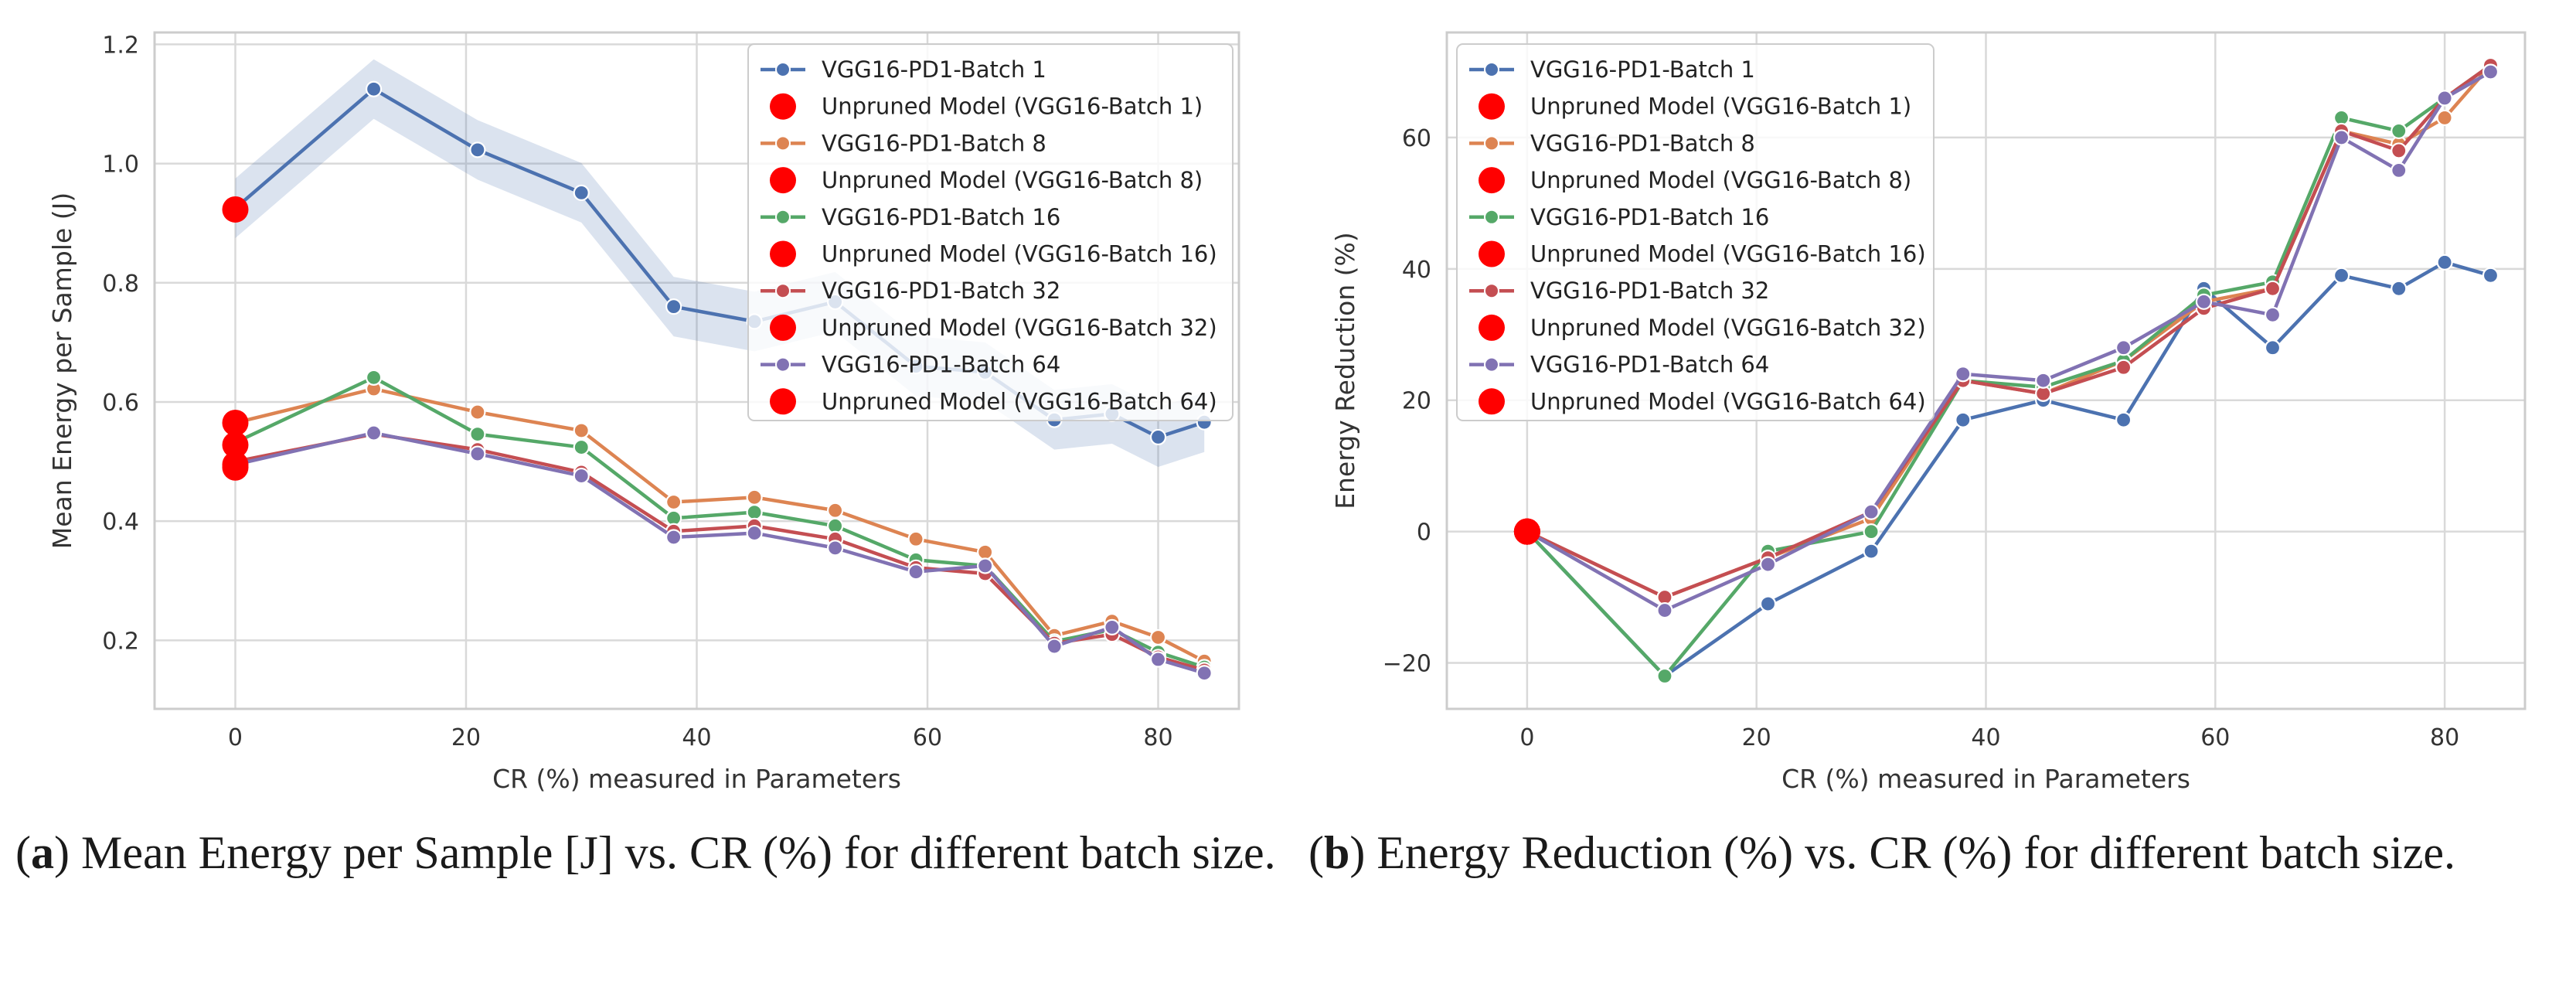 This screenshot has height=998, width=2576. Describe the element at coordinates (1019, 254) in the screenshot. I see `charta-legend-label-5: Unpruned Model (VGG16-Batch 16)` at that location.